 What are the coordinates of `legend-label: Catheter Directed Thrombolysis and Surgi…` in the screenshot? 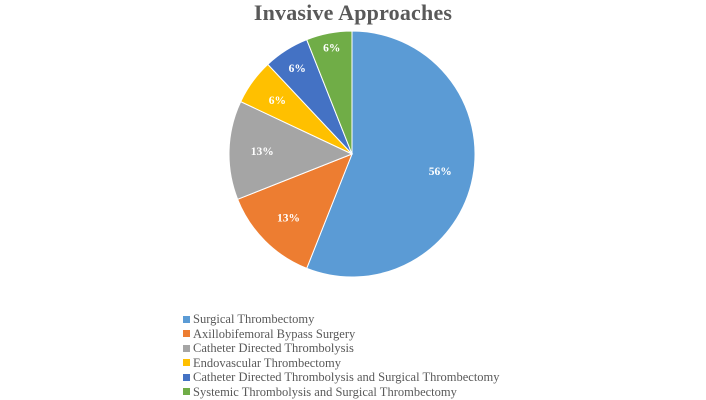 It's located at (346, 377).